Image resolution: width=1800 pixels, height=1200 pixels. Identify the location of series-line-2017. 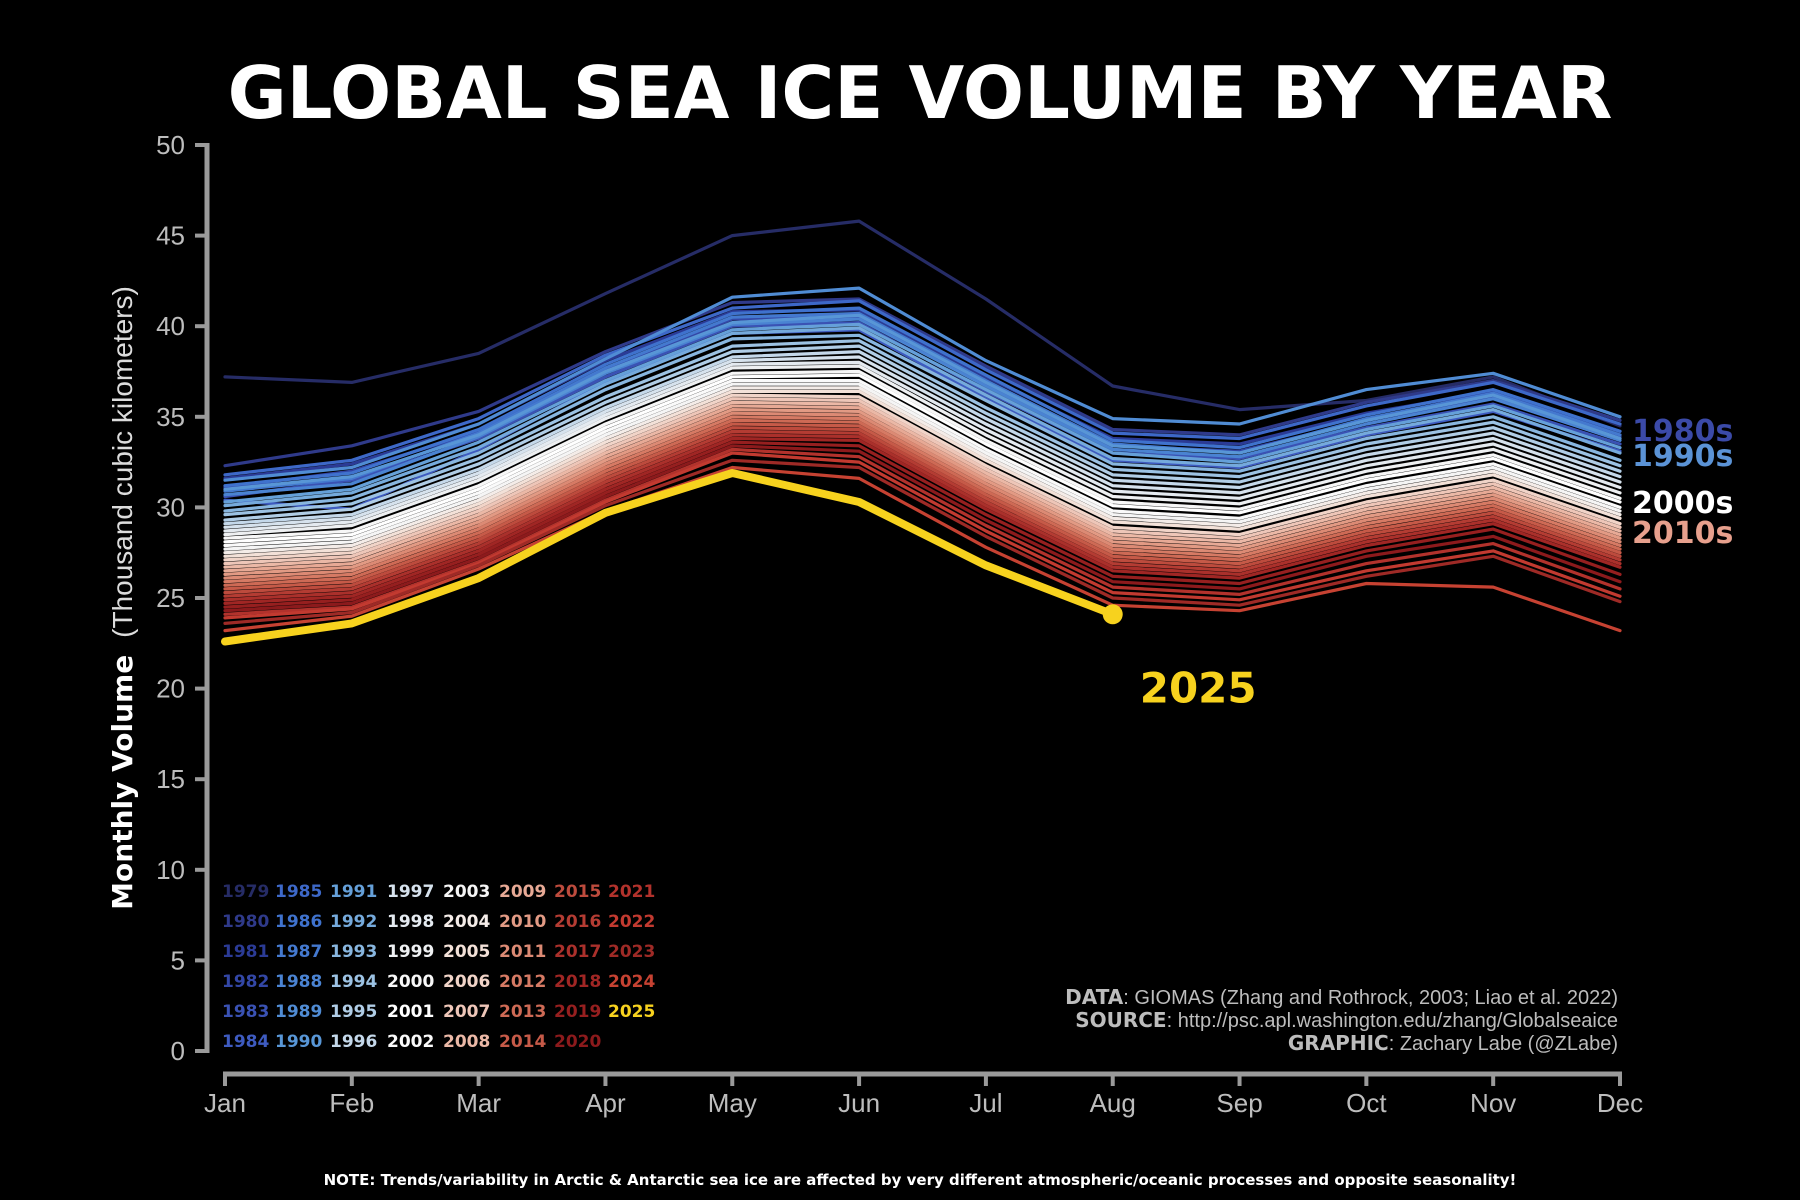
(922, 517).